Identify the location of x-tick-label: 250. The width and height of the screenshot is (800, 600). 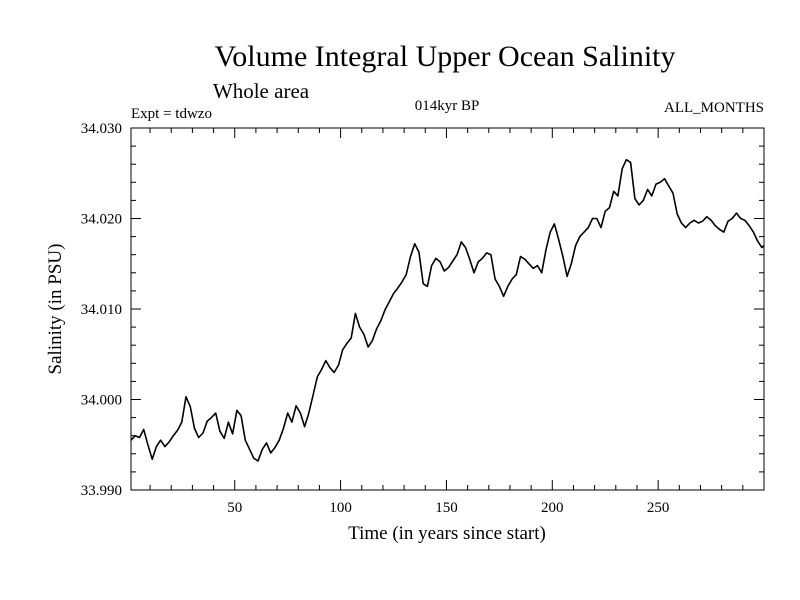
(658, 508).